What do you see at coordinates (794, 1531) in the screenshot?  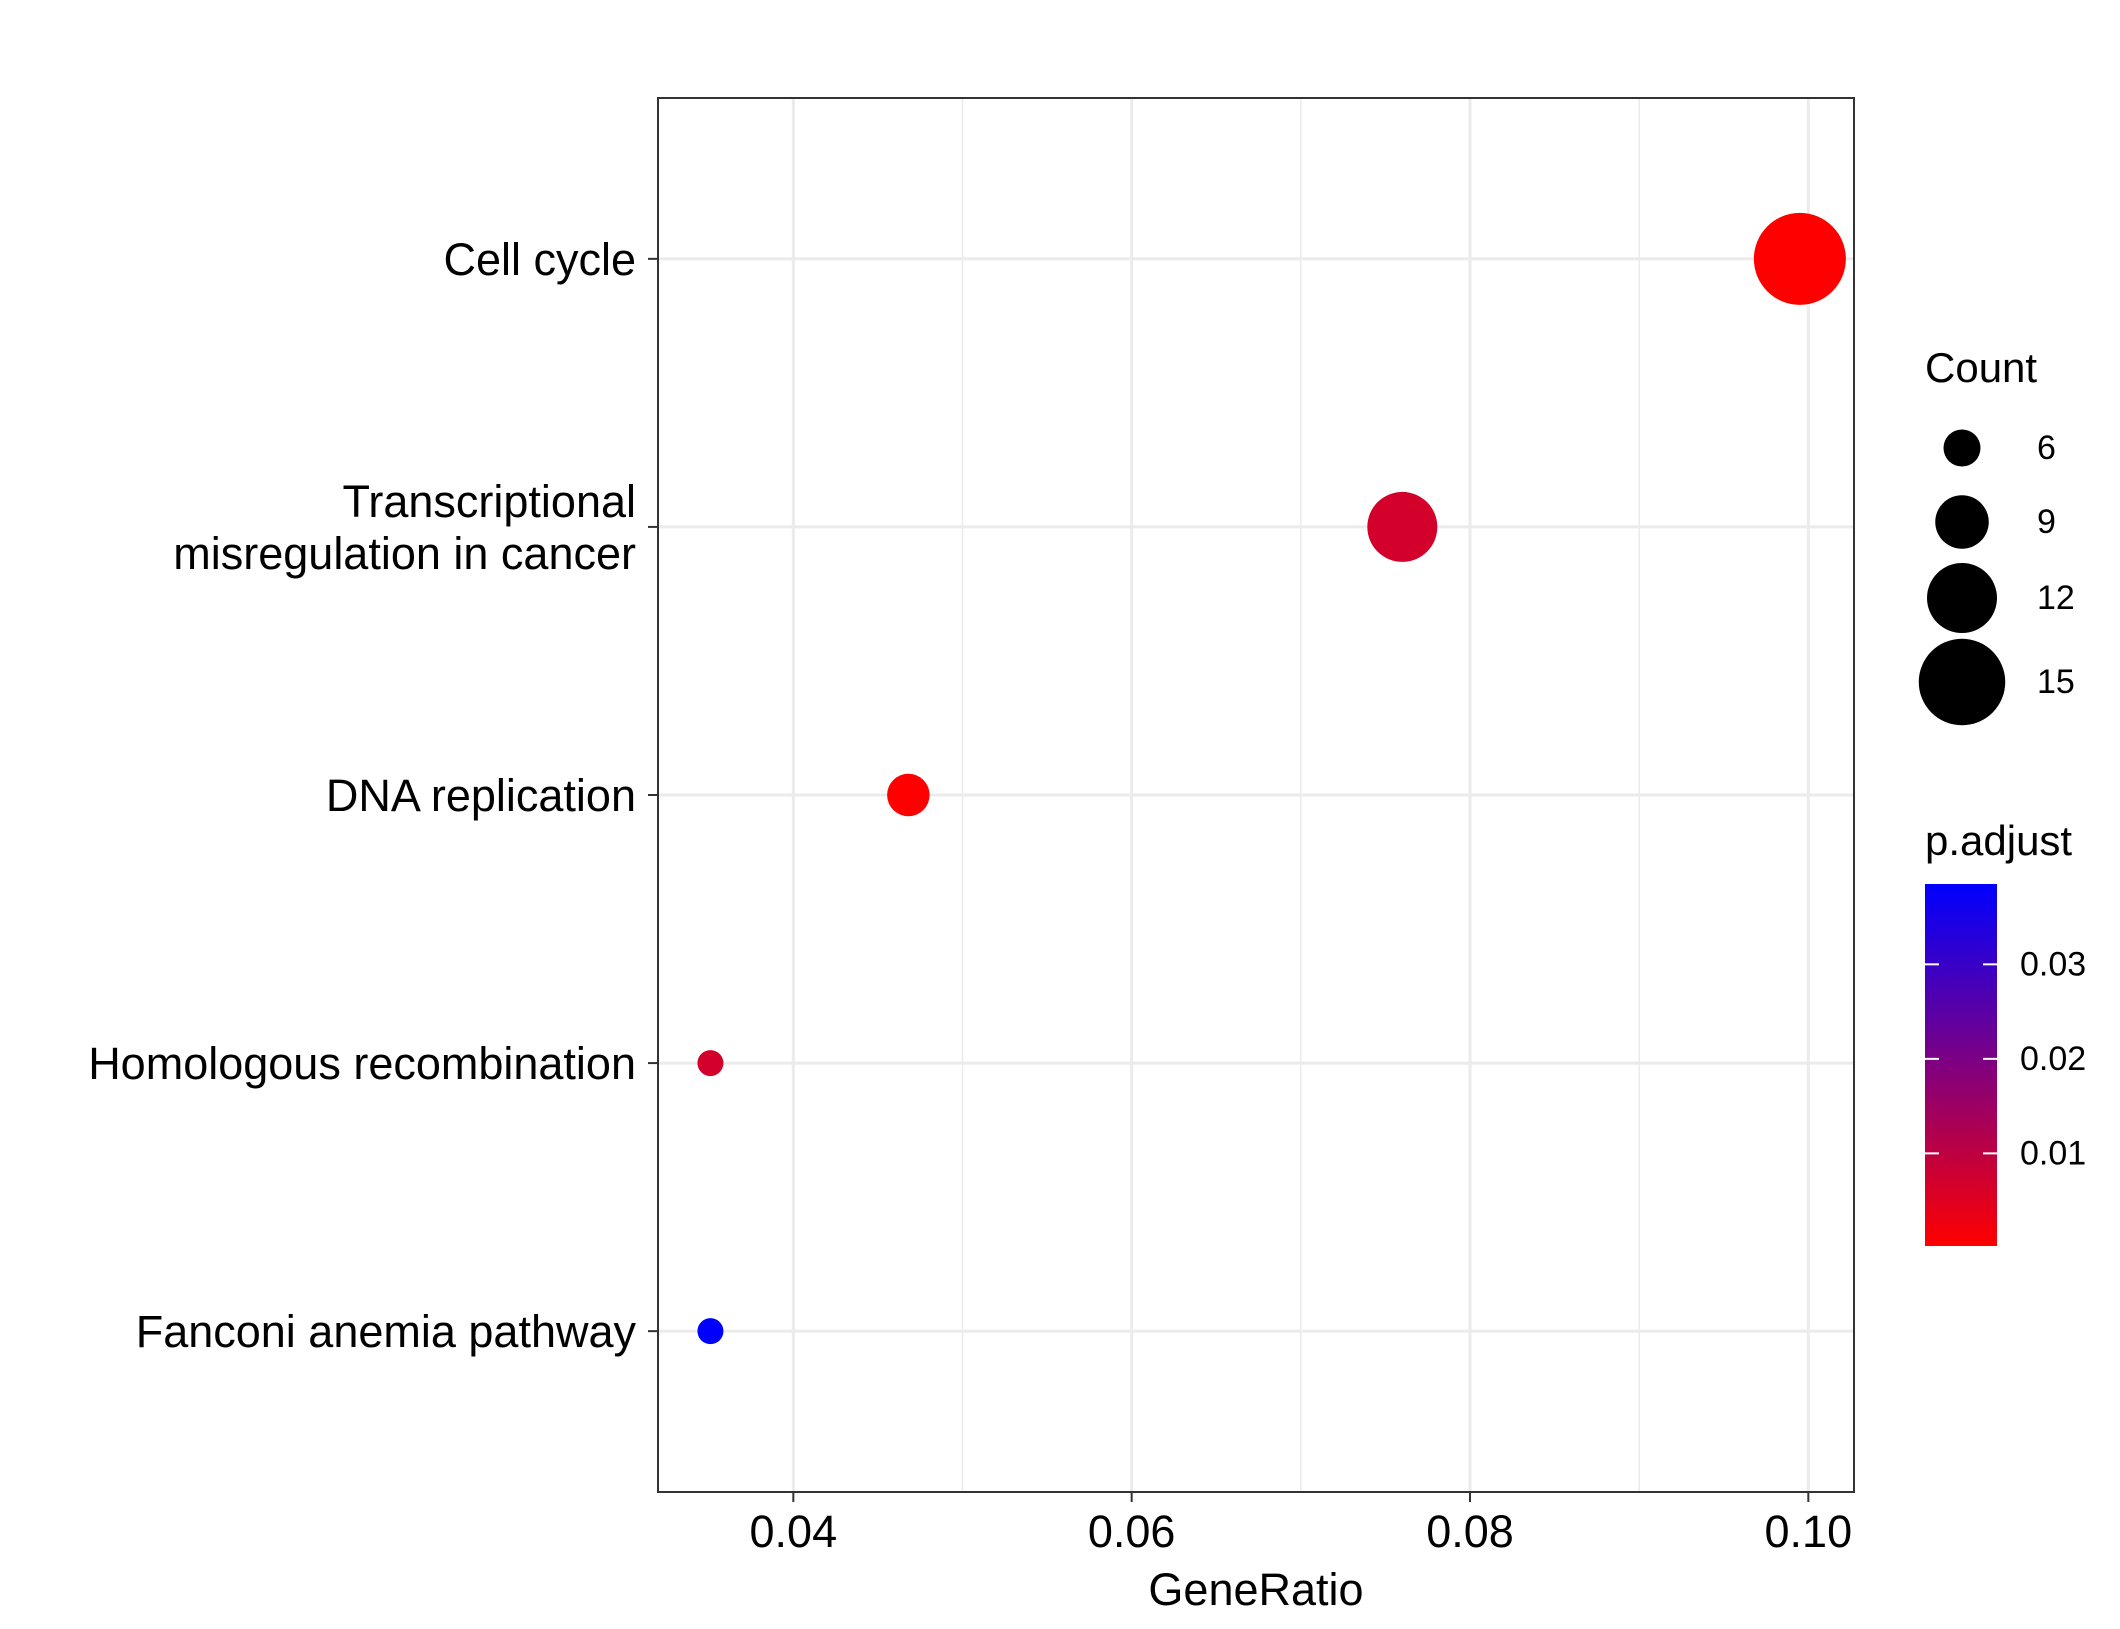 I see `x-tick-label: 0.04` at bounding box center [794, 1531].